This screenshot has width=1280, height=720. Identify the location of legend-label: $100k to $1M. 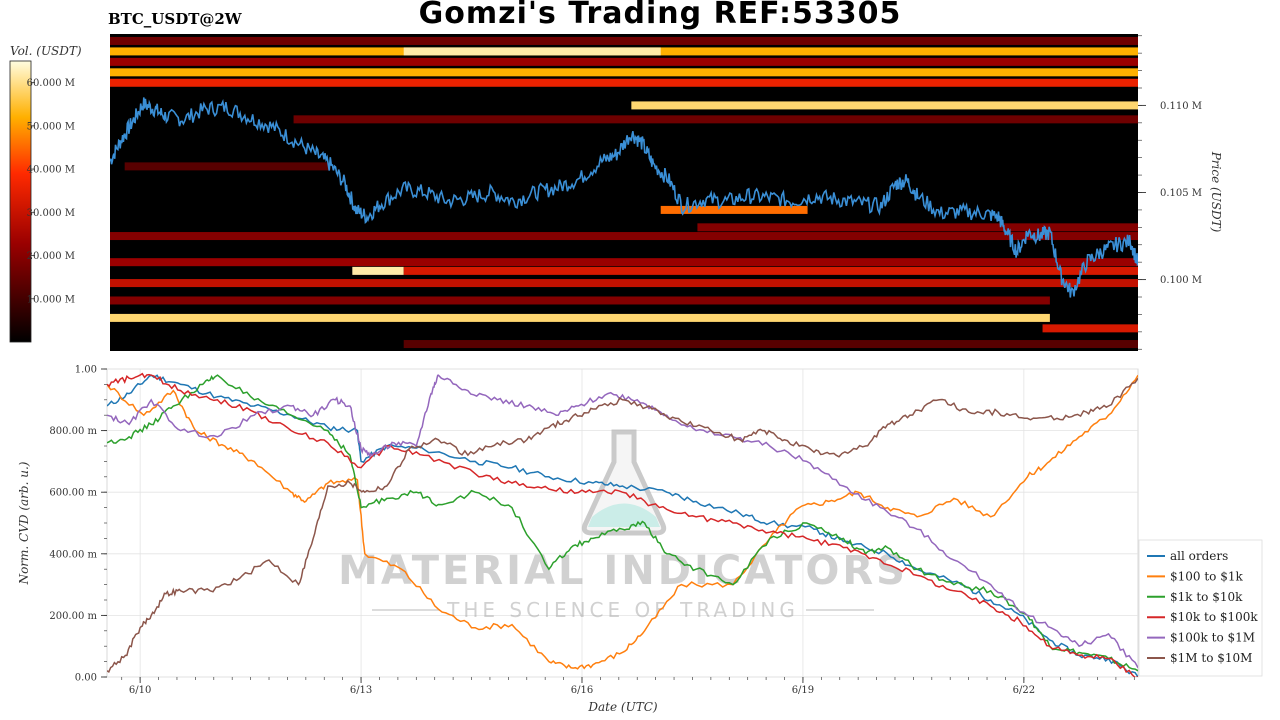
(1212, 638).